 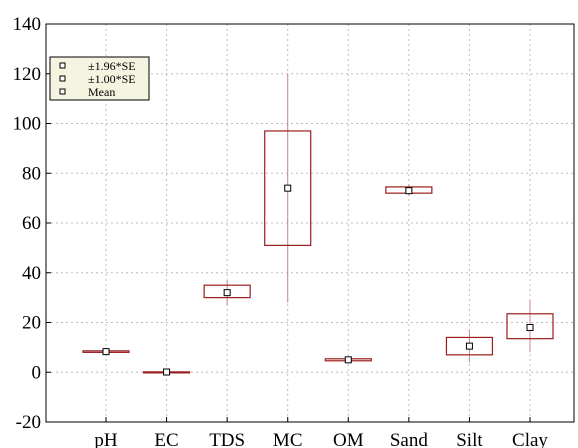 I want to click on mean-marker-clay, so click(x=530, y=327).